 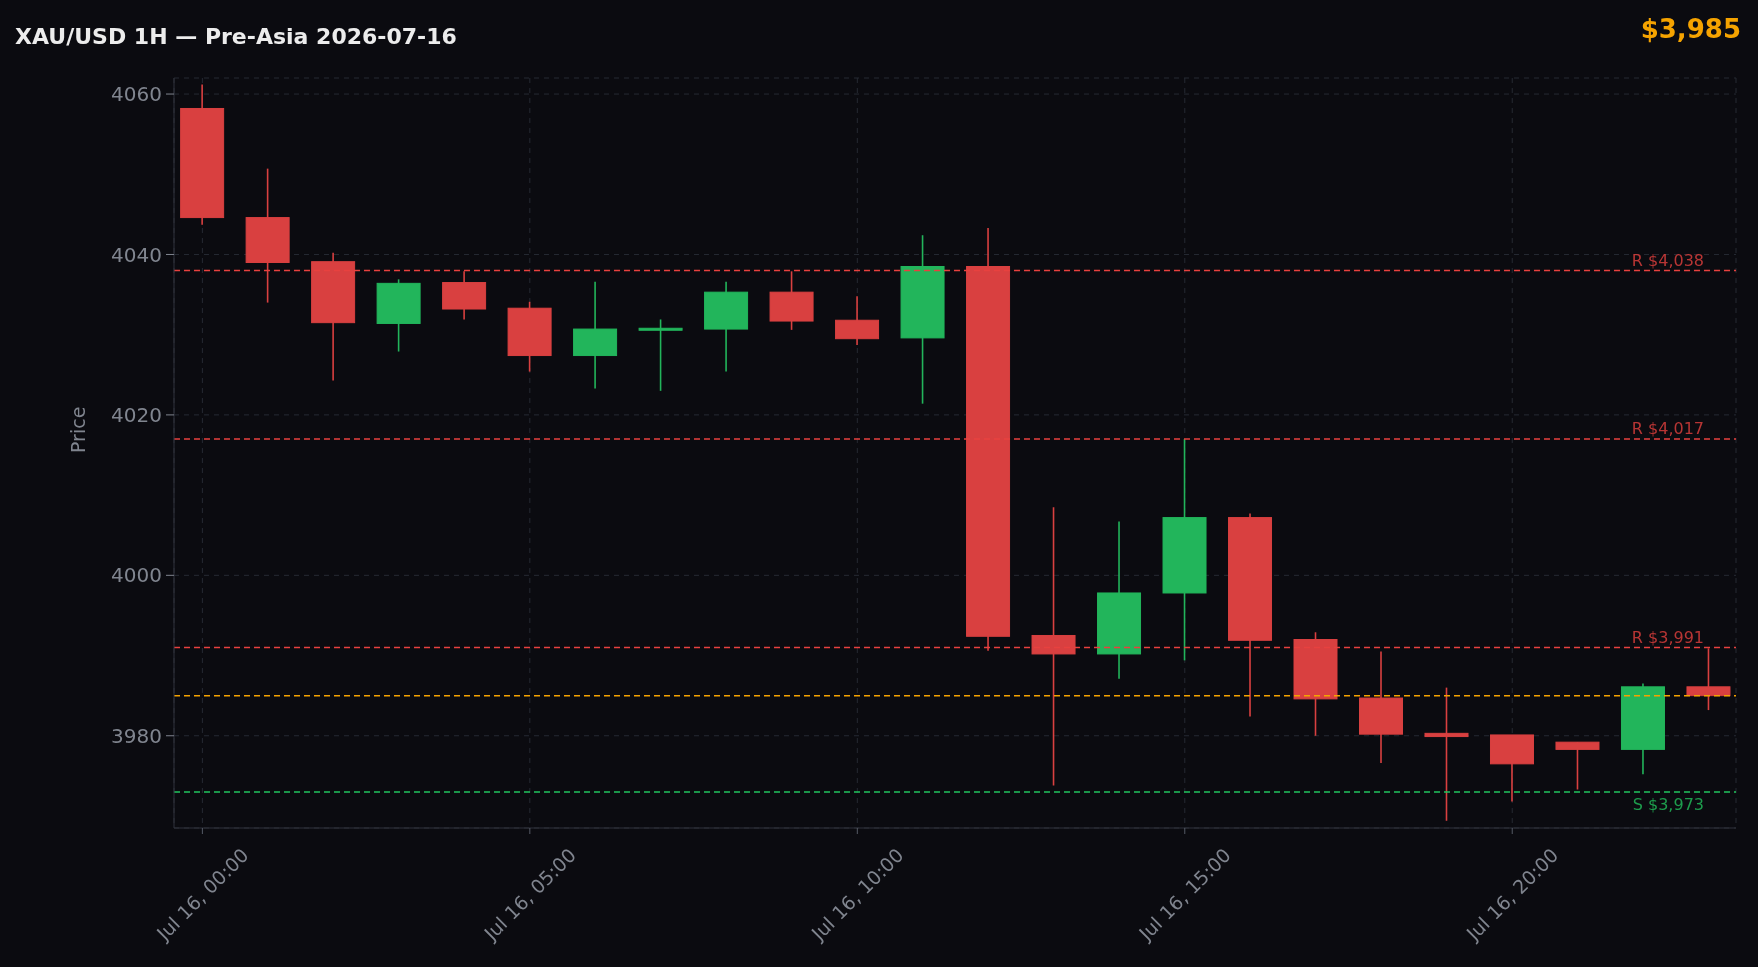 I want to click on y-axis-title: Price, so click(x=77, y=429).